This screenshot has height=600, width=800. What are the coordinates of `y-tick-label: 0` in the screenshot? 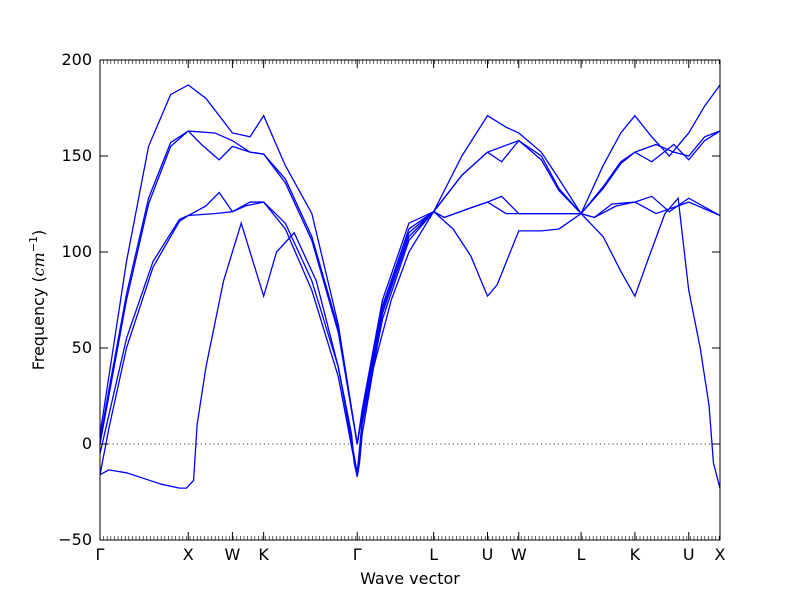 It's located at (87, 443).